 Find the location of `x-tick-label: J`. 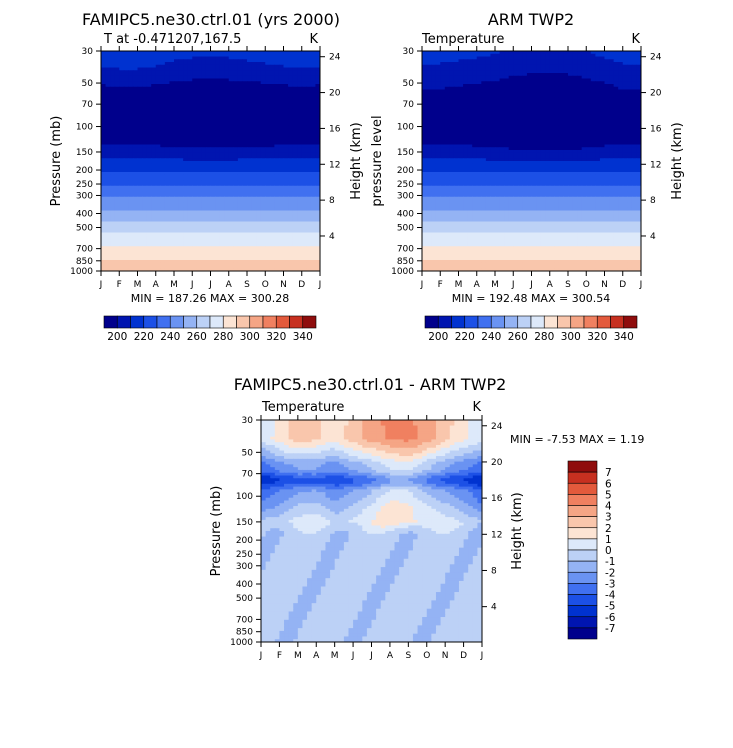

x-tick-label: J is located at coordinates (320, 285).